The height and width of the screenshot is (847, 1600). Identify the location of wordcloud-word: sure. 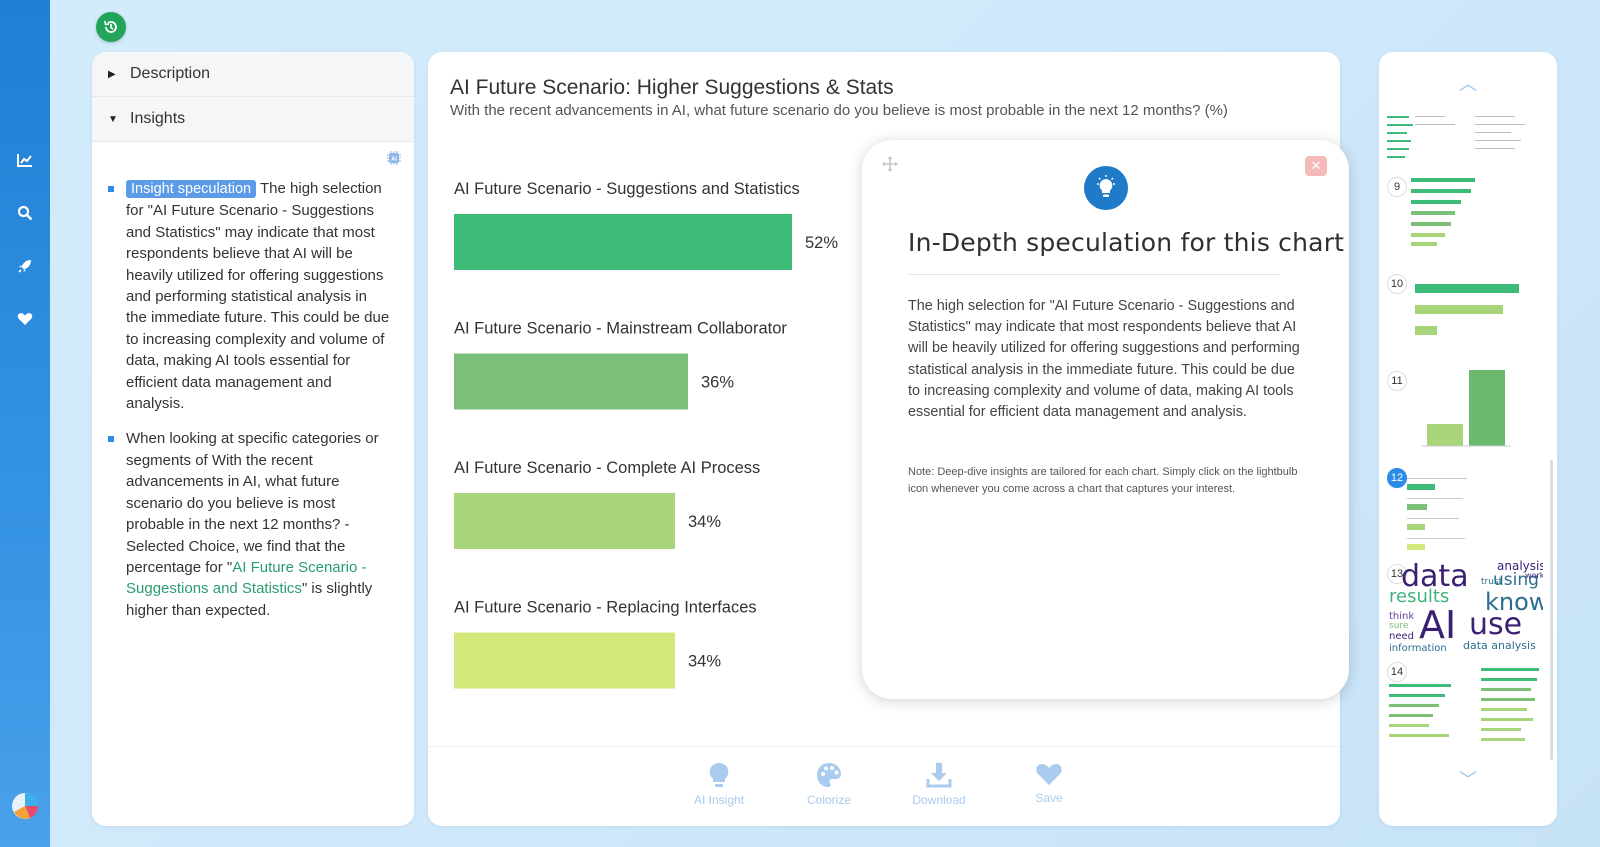
(1399, 626).